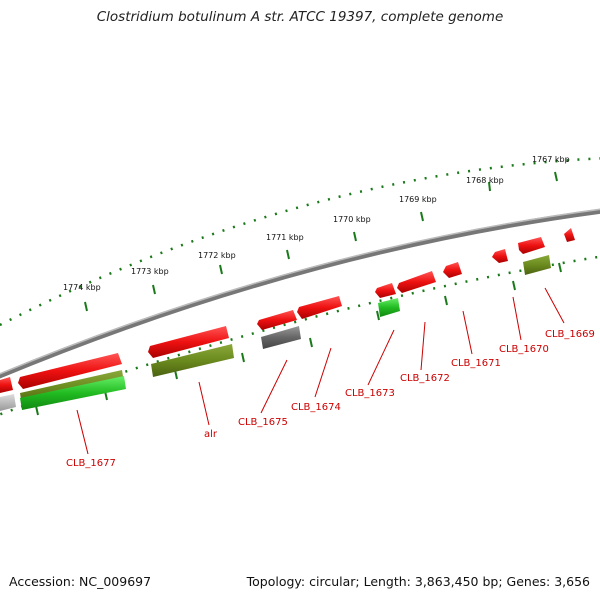 The width and height of the screenshot is (600, 600). Describe the element at coordinates (82, 287) in the screenshot. I see `tick-label-1774: 1774 kbp` at that location.